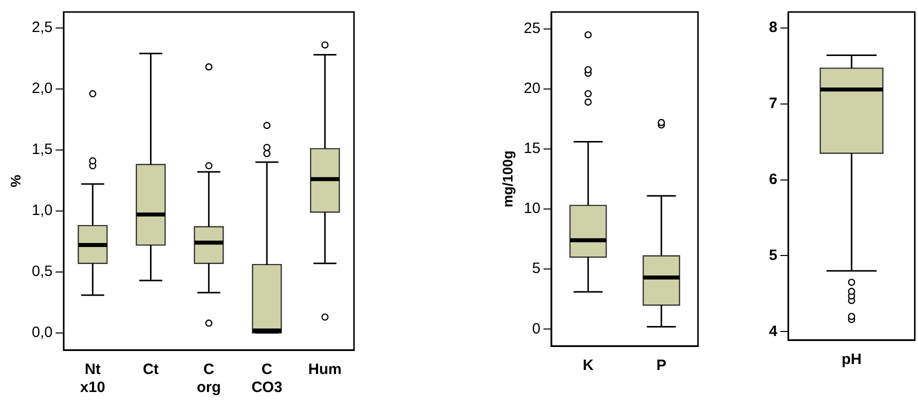 This screenshot has height=404, width=918. I want to click on x-tick-label: K, so click(588, 365).